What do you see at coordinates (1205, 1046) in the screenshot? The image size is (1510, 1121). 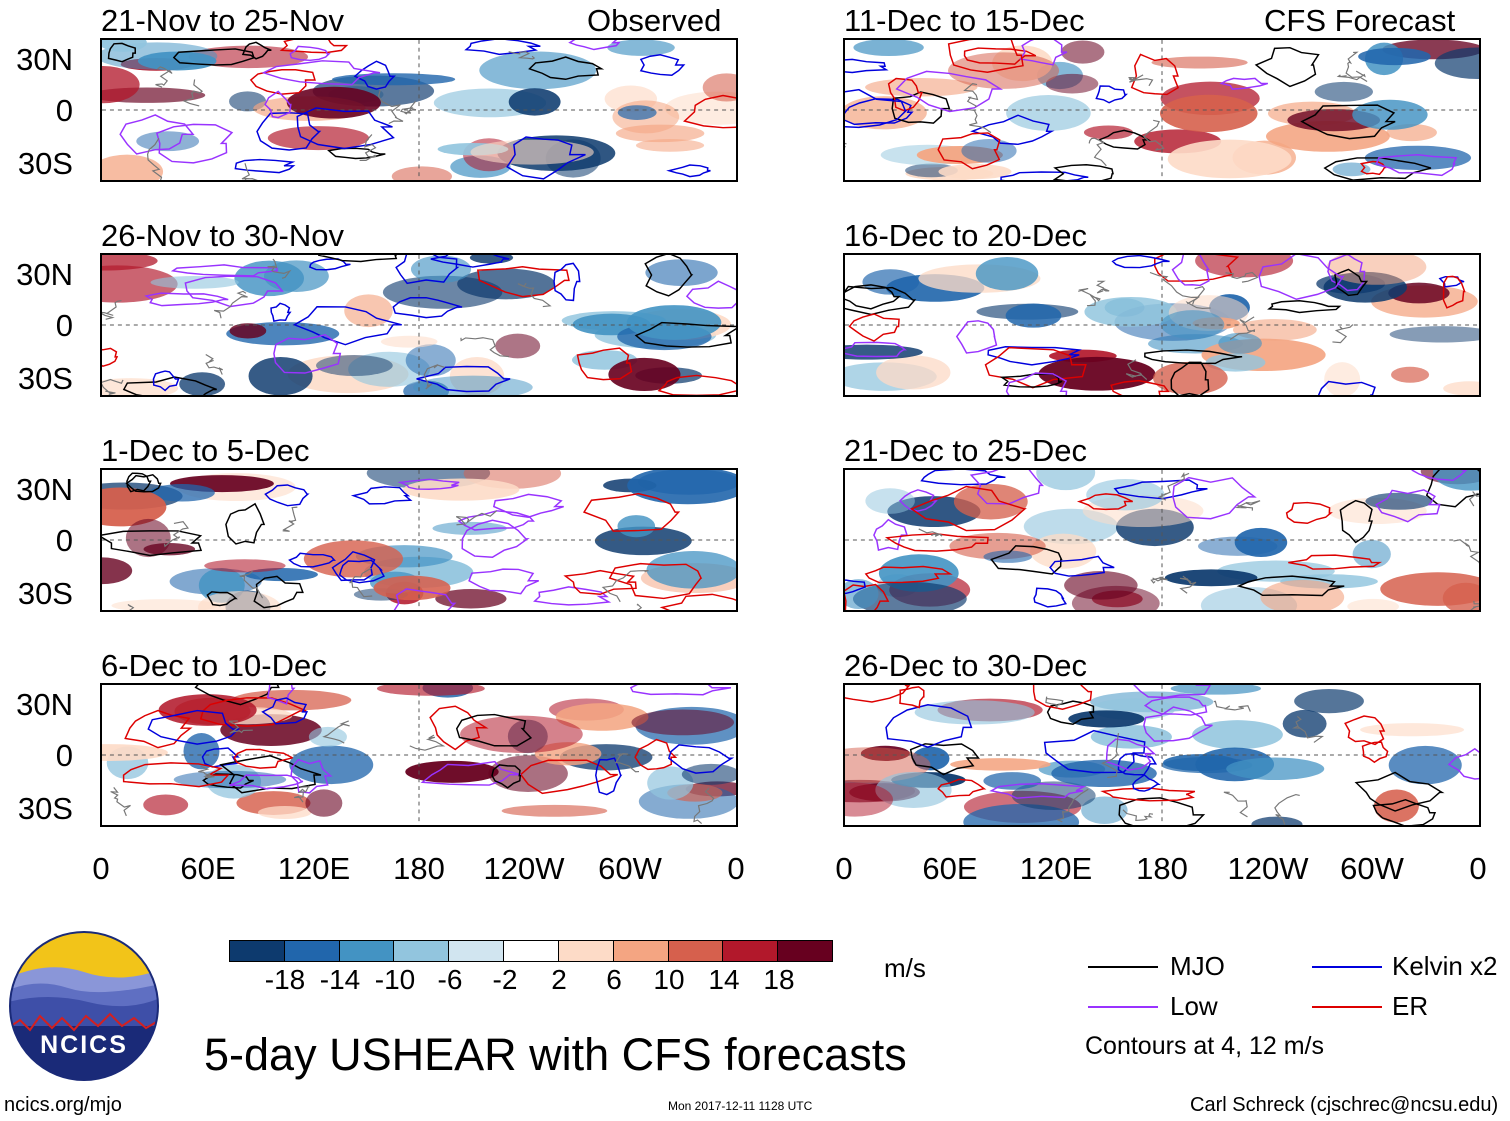 I see `legend-note: Contours at 4, 12 m/s` at bounding box center [1205, 1046].